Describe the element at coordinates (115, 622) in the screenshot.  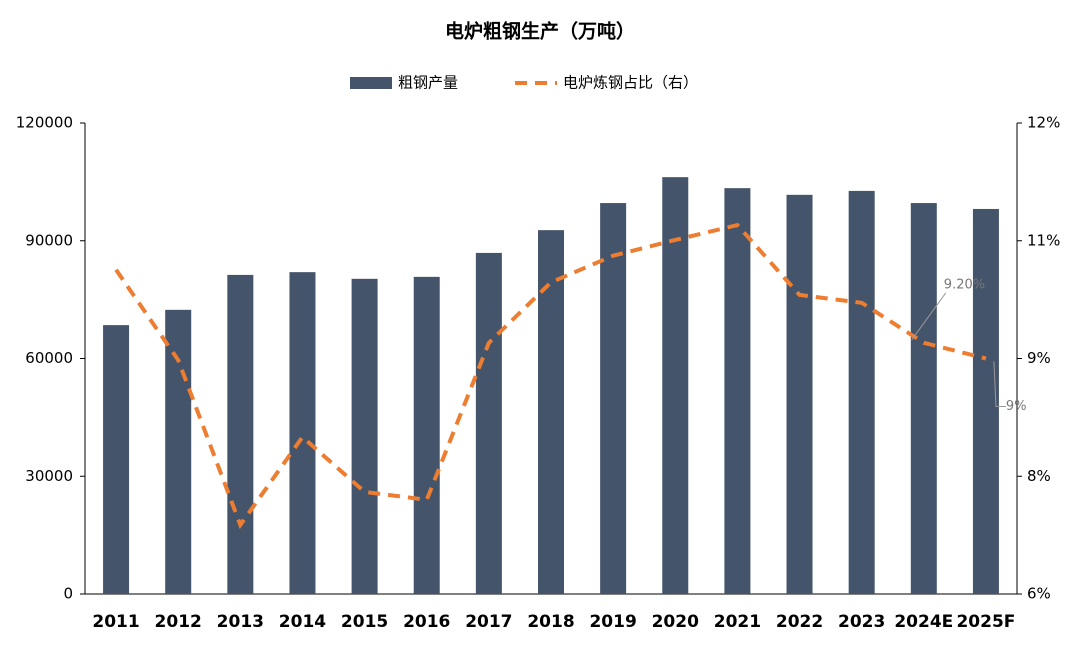
I see `x-tick-label: 2011` at that location.